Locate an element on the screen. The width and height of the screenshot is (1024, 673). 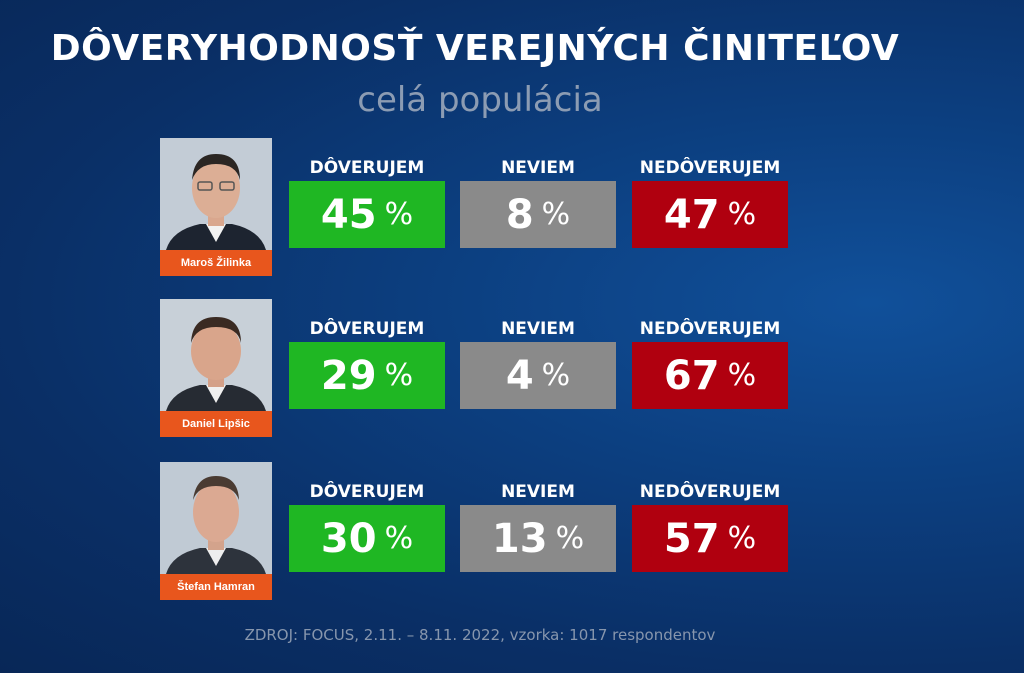
unknown-value: 8 is located at coordinates (519, 214).